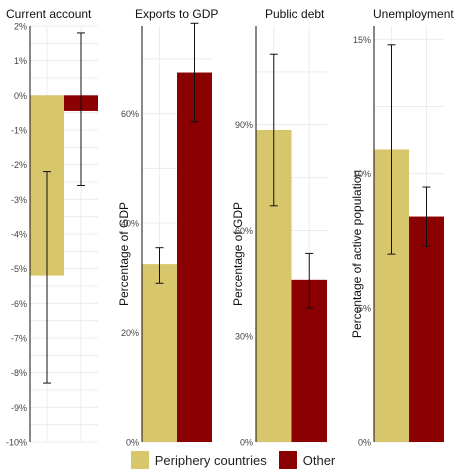  What do you see at coordinates (210, 460) in the screenshot?
I see `legend-label-periphery: Periphery countries` at bounding box center [210, 460].